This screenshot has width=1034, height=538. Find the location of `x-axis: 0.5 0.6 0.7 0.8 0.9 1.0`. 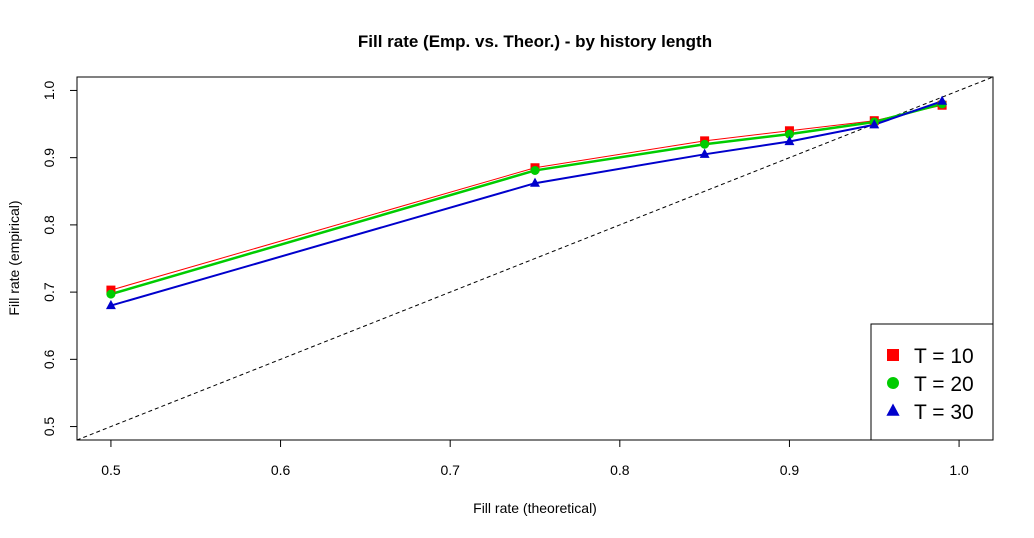

x-axis: 0.5 0.6 0.7 0.8 0.9 1.0 is located at coordinates (535, 458).